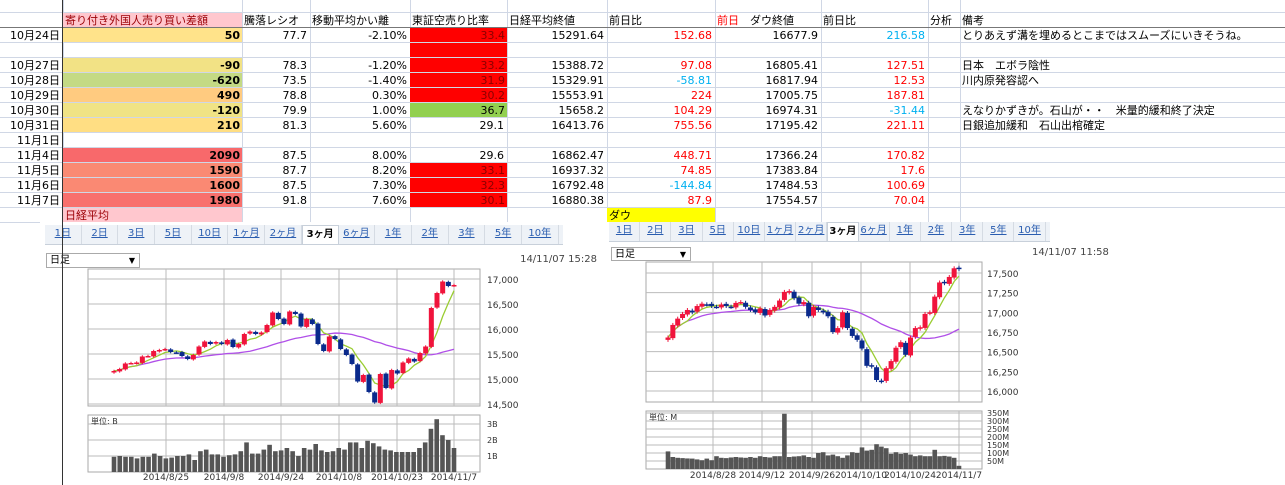  Describe the element at coordinates (35, 95) in the screenshot. I see `row-date: 10月29日` at that location.